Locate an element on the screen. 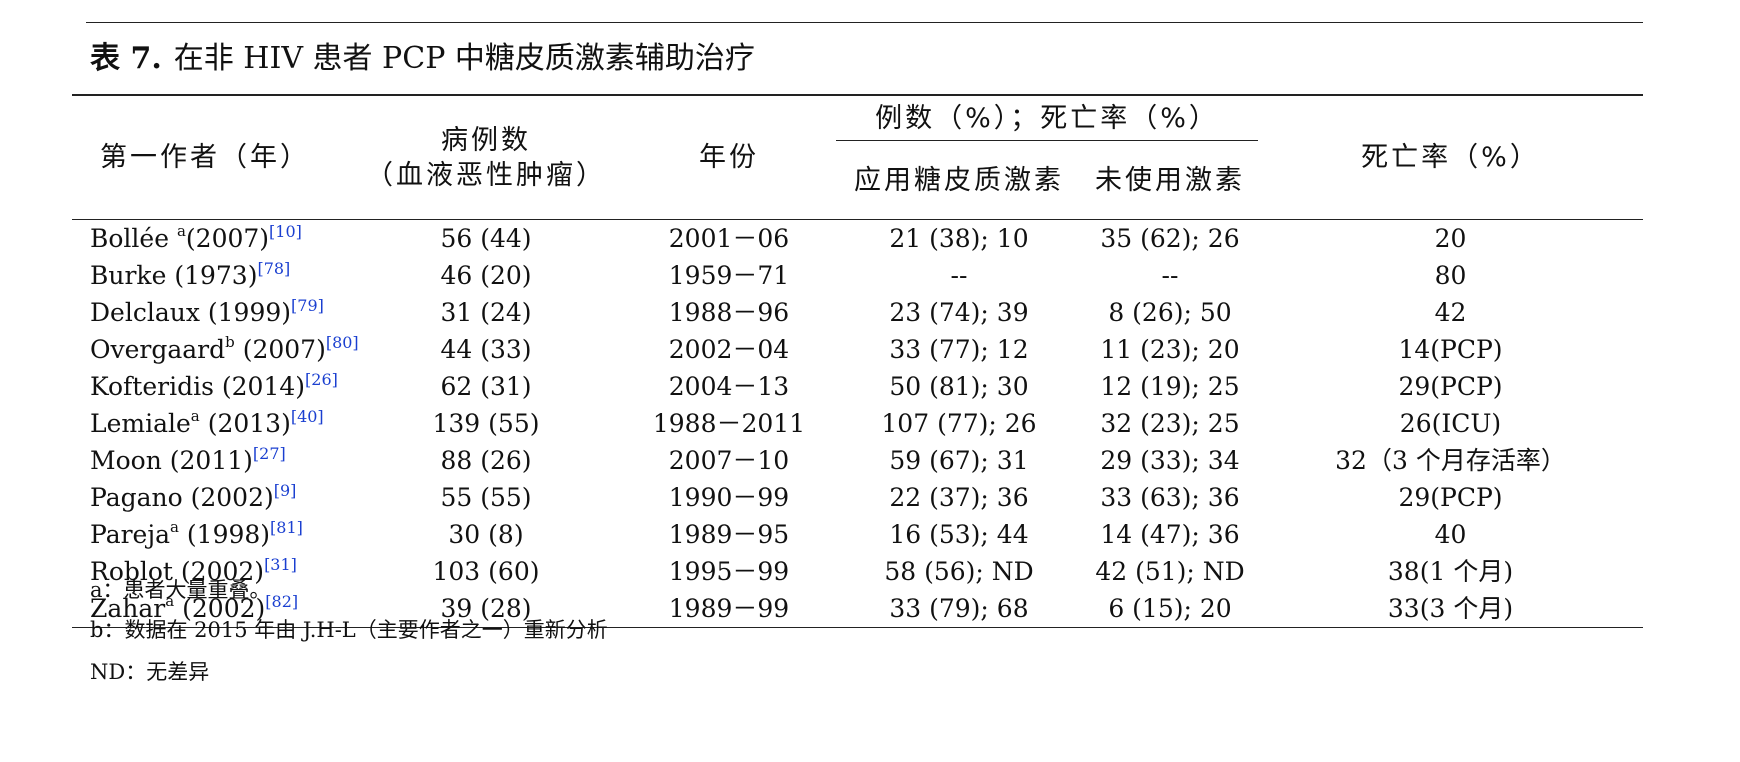 The width and height of the screenshot is (1740, 762). cell-cases: 103 (60) is located at coordinates (486, 571).